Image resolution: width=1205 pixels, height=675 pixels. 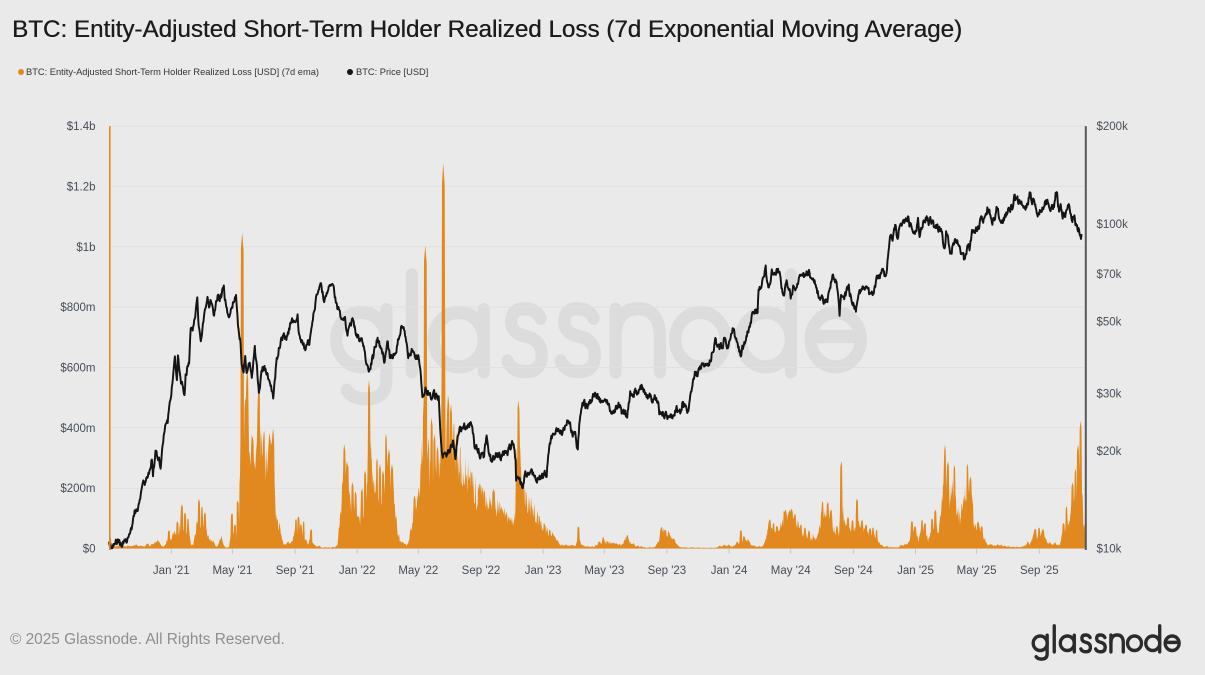 What do you see at coordinates (357, 571) in the screenshot?
I see `svg-text: Jan '22` at bounding box center [357, 571].